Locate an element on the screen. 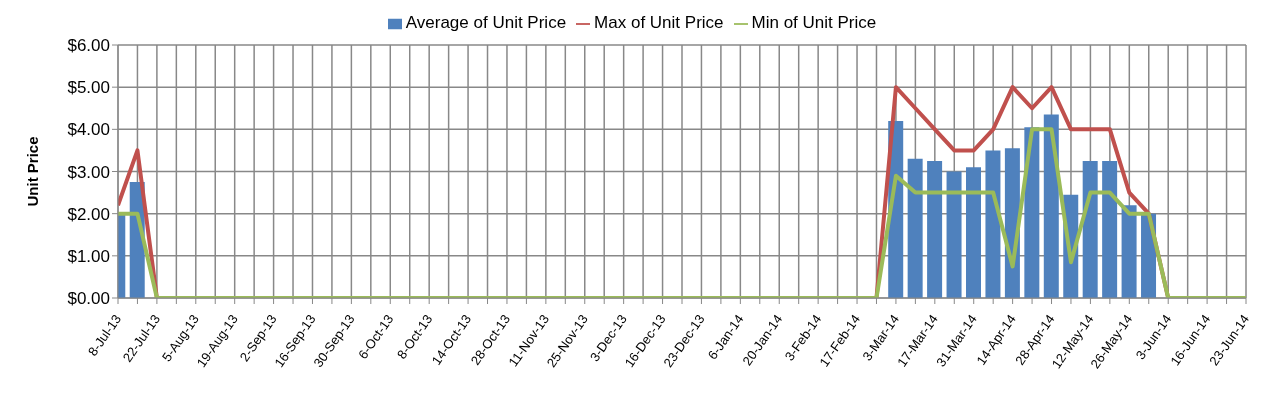 The image size is (1266, 401). legend-label: Average of Unit Price is located at coordinates (486, 22).